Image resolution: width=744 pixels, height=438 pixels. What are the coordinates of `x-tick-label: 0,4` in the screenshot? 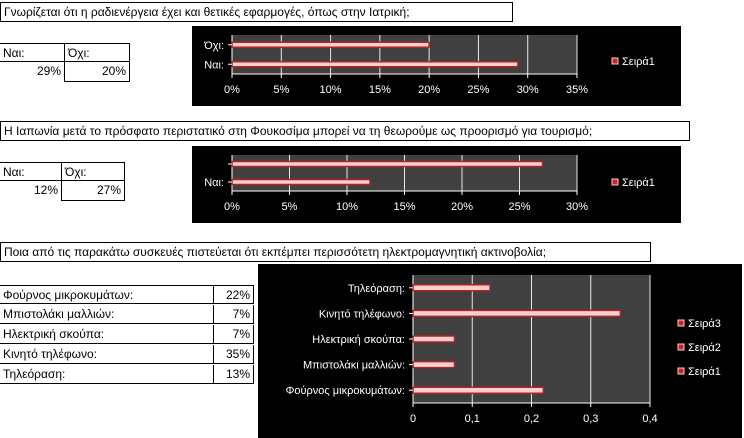 It's located at (649, 419).